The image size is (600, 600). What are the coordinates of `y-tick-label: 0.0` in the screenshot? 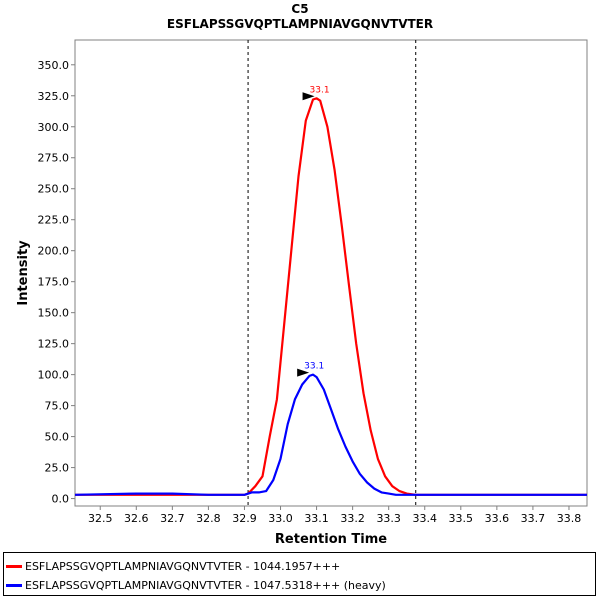 It's located at (61, 499).